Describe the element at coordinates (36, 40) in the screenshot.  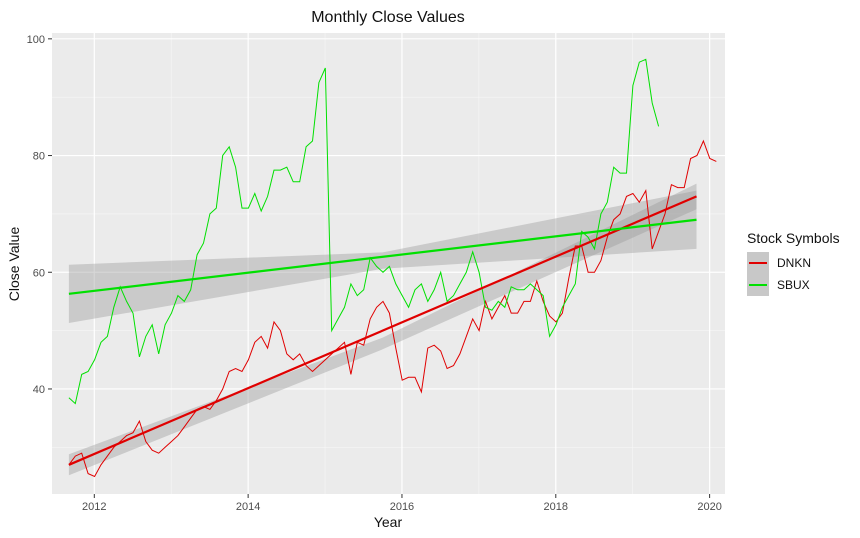
I see `y-tick-label: 100` at that location.